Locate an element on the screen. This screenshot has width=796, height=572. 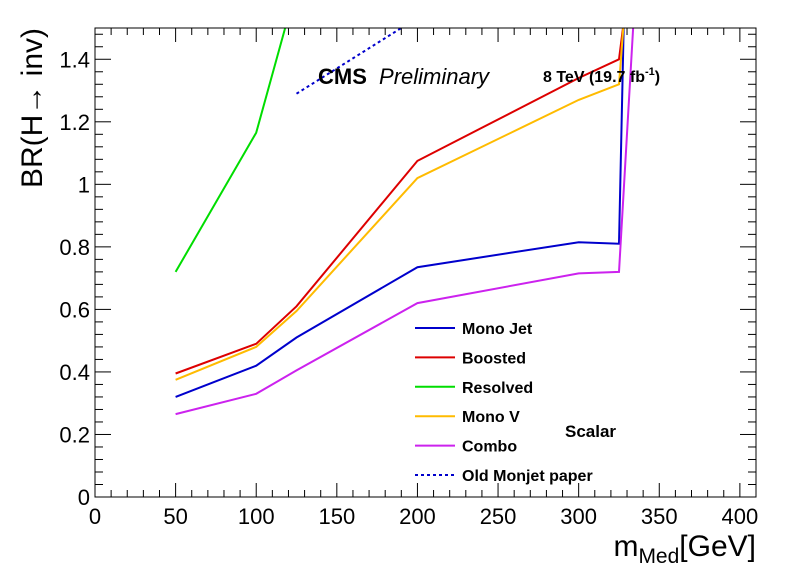
x-axis-title: mMed[GeV] is located at coordinates (684, 549).